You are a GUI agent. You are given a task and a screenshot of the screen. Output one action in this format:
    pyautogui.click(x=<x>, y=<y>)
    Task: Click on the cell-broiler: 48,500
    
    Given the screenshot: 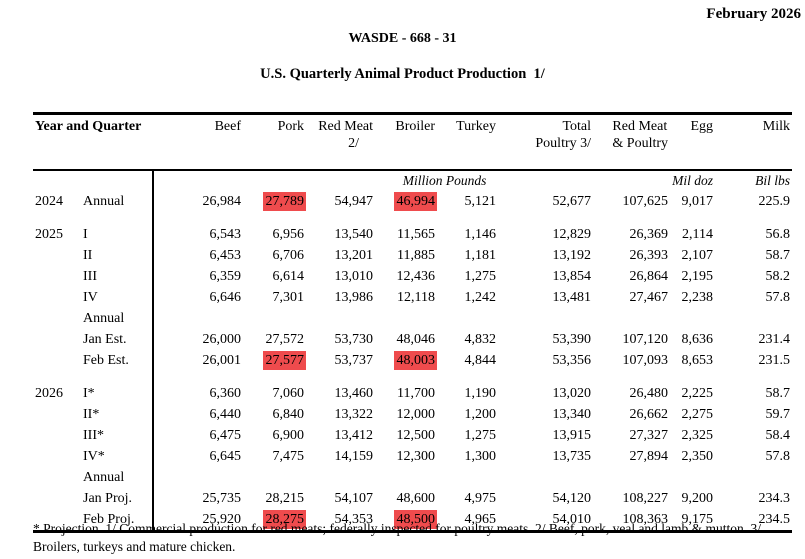 What is the action you would take?
    pyautogui.click(x=406, y=520)
    